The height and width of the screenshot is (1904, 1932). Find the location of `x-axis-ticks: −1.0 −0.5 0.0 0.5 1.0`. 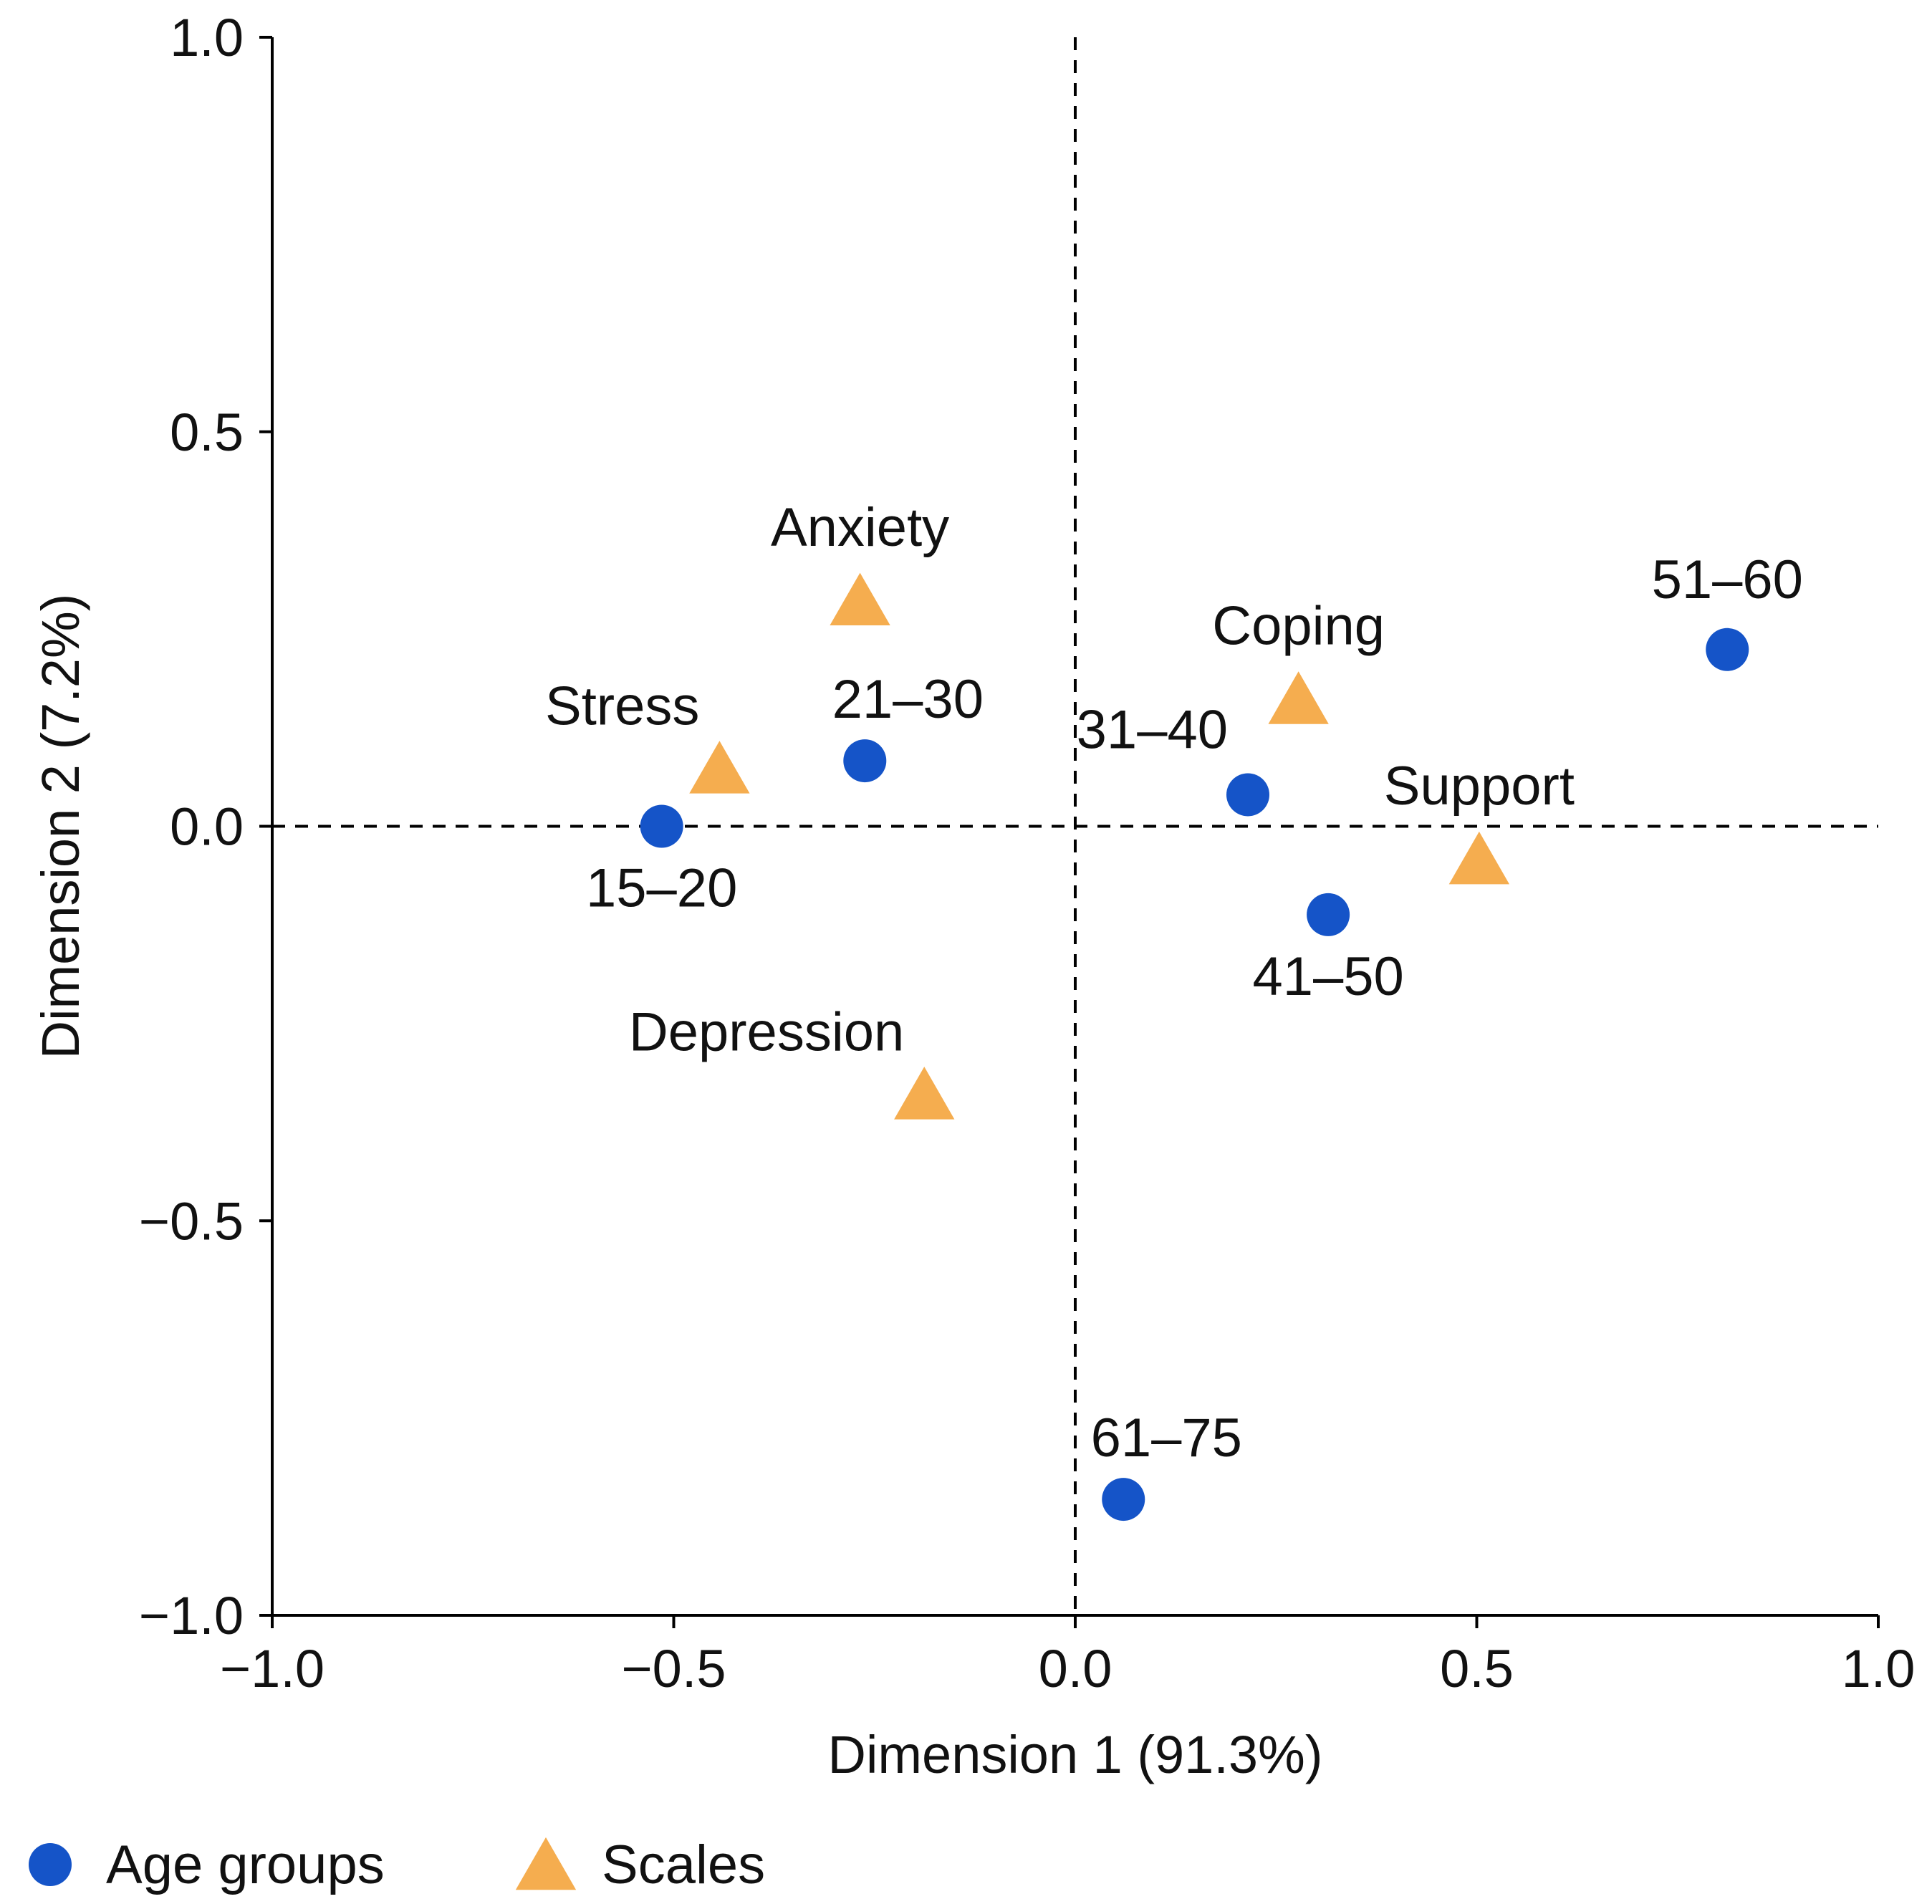

x-axis-ticks: −1.0 −0.5 0.0 0.5 1.0 is located at coordinates (1067, 1656).